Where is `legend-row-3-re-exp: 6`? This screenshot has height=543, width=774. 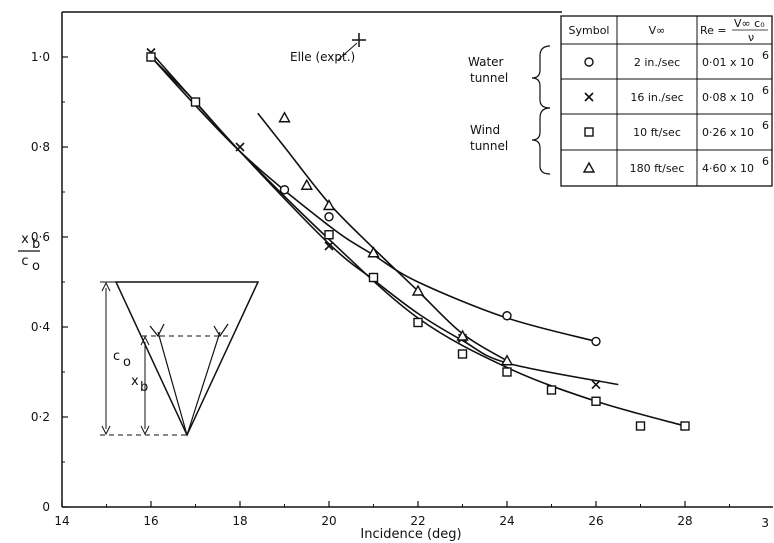 legend-row-3-re-exp: 6 is located at coordinates (765, 125).